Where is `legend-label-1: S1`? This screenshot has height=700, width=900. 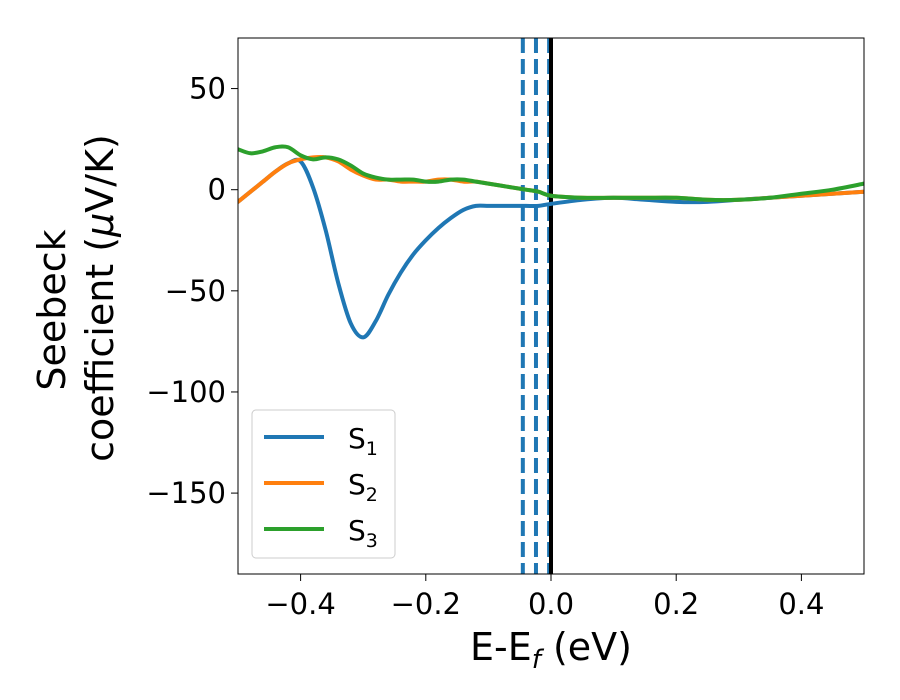
legend-label-1: S1 is located at coordinates (363, 441).